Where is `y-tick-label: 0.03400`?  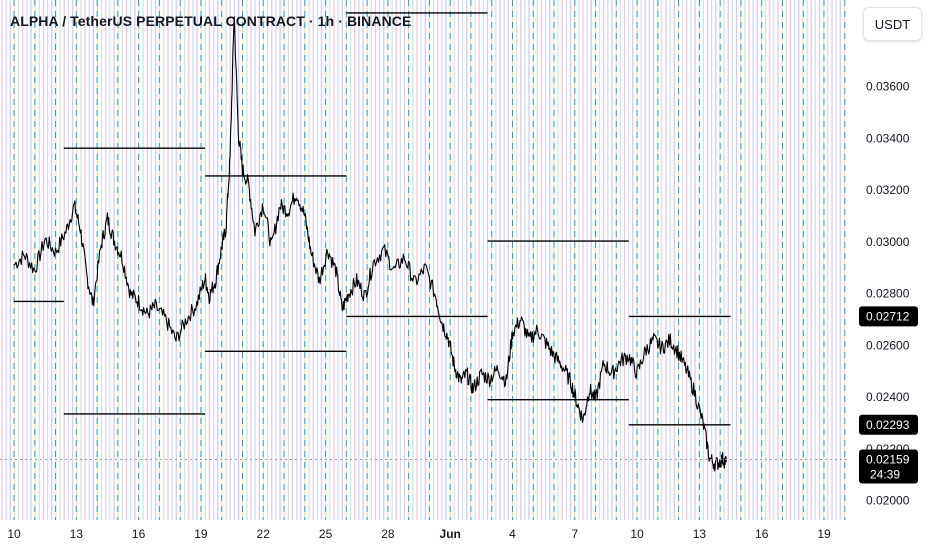 y-tick-label: 0.03400 is located at coordinates (888, 138).